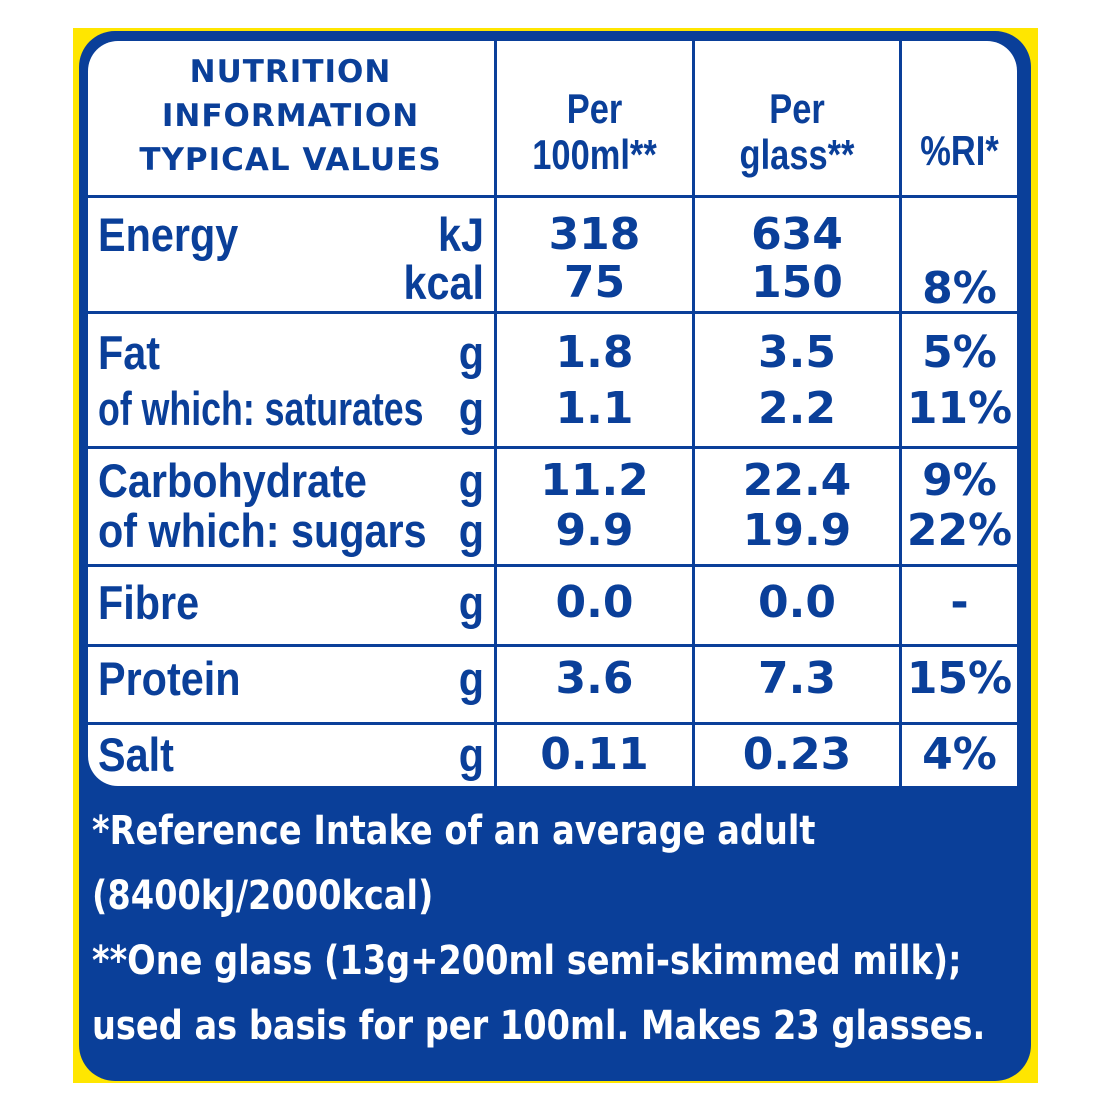  Describe the element at coordinates (136, 754) in the screenshot. I see `nutrient-label-salt: Salt` at that location.